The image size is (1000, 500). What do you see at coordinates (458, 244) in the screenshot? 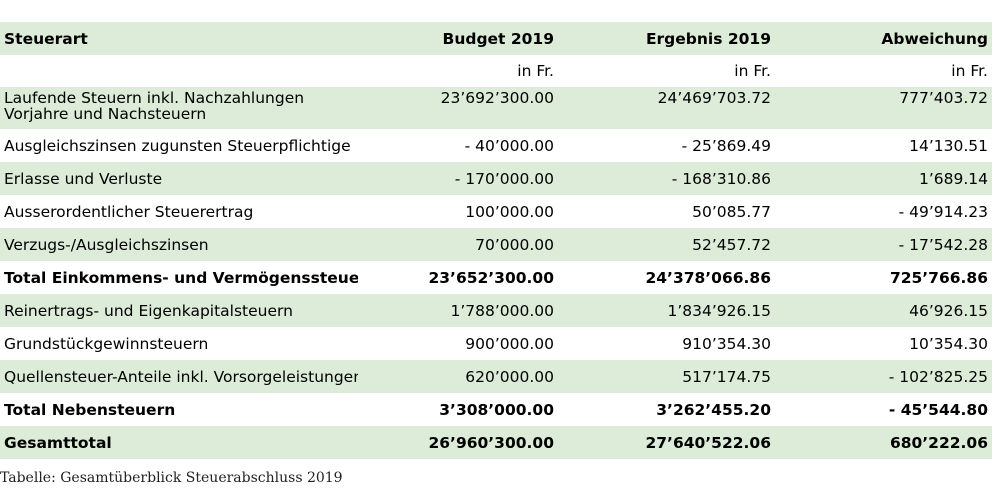
I see `row-budget: 70’000.00` at bounding box center [458, 244].